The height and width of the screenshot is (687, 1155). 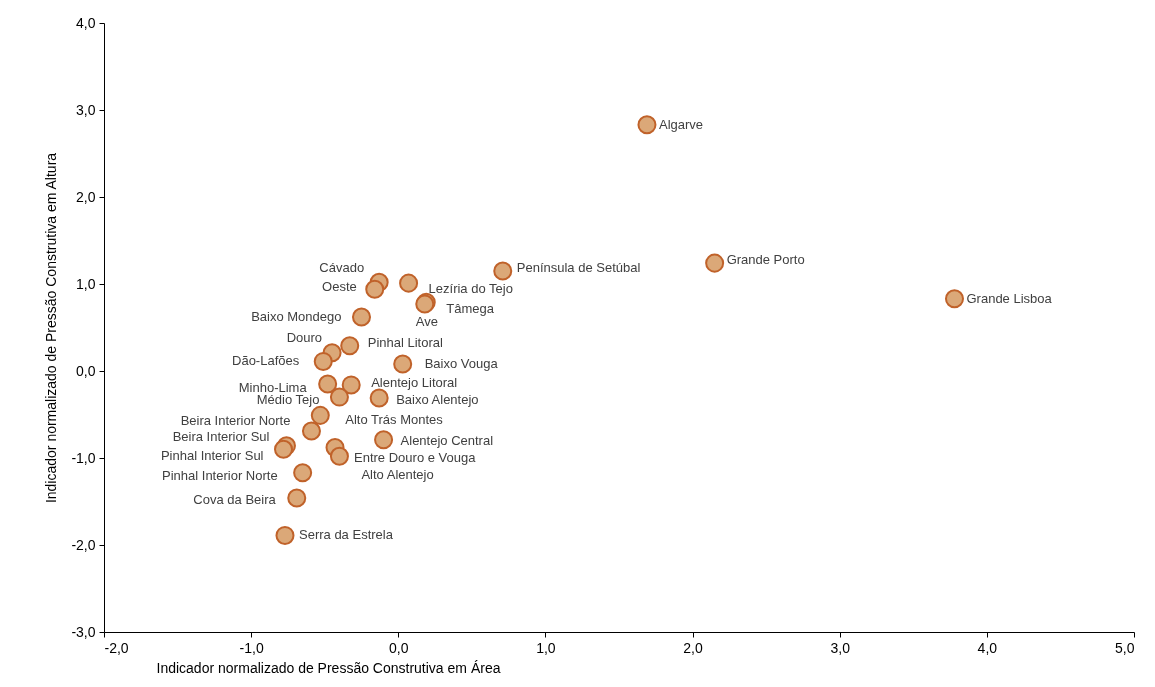 I want to click on annotation: Grande Porto, so click(x=765, y=260).